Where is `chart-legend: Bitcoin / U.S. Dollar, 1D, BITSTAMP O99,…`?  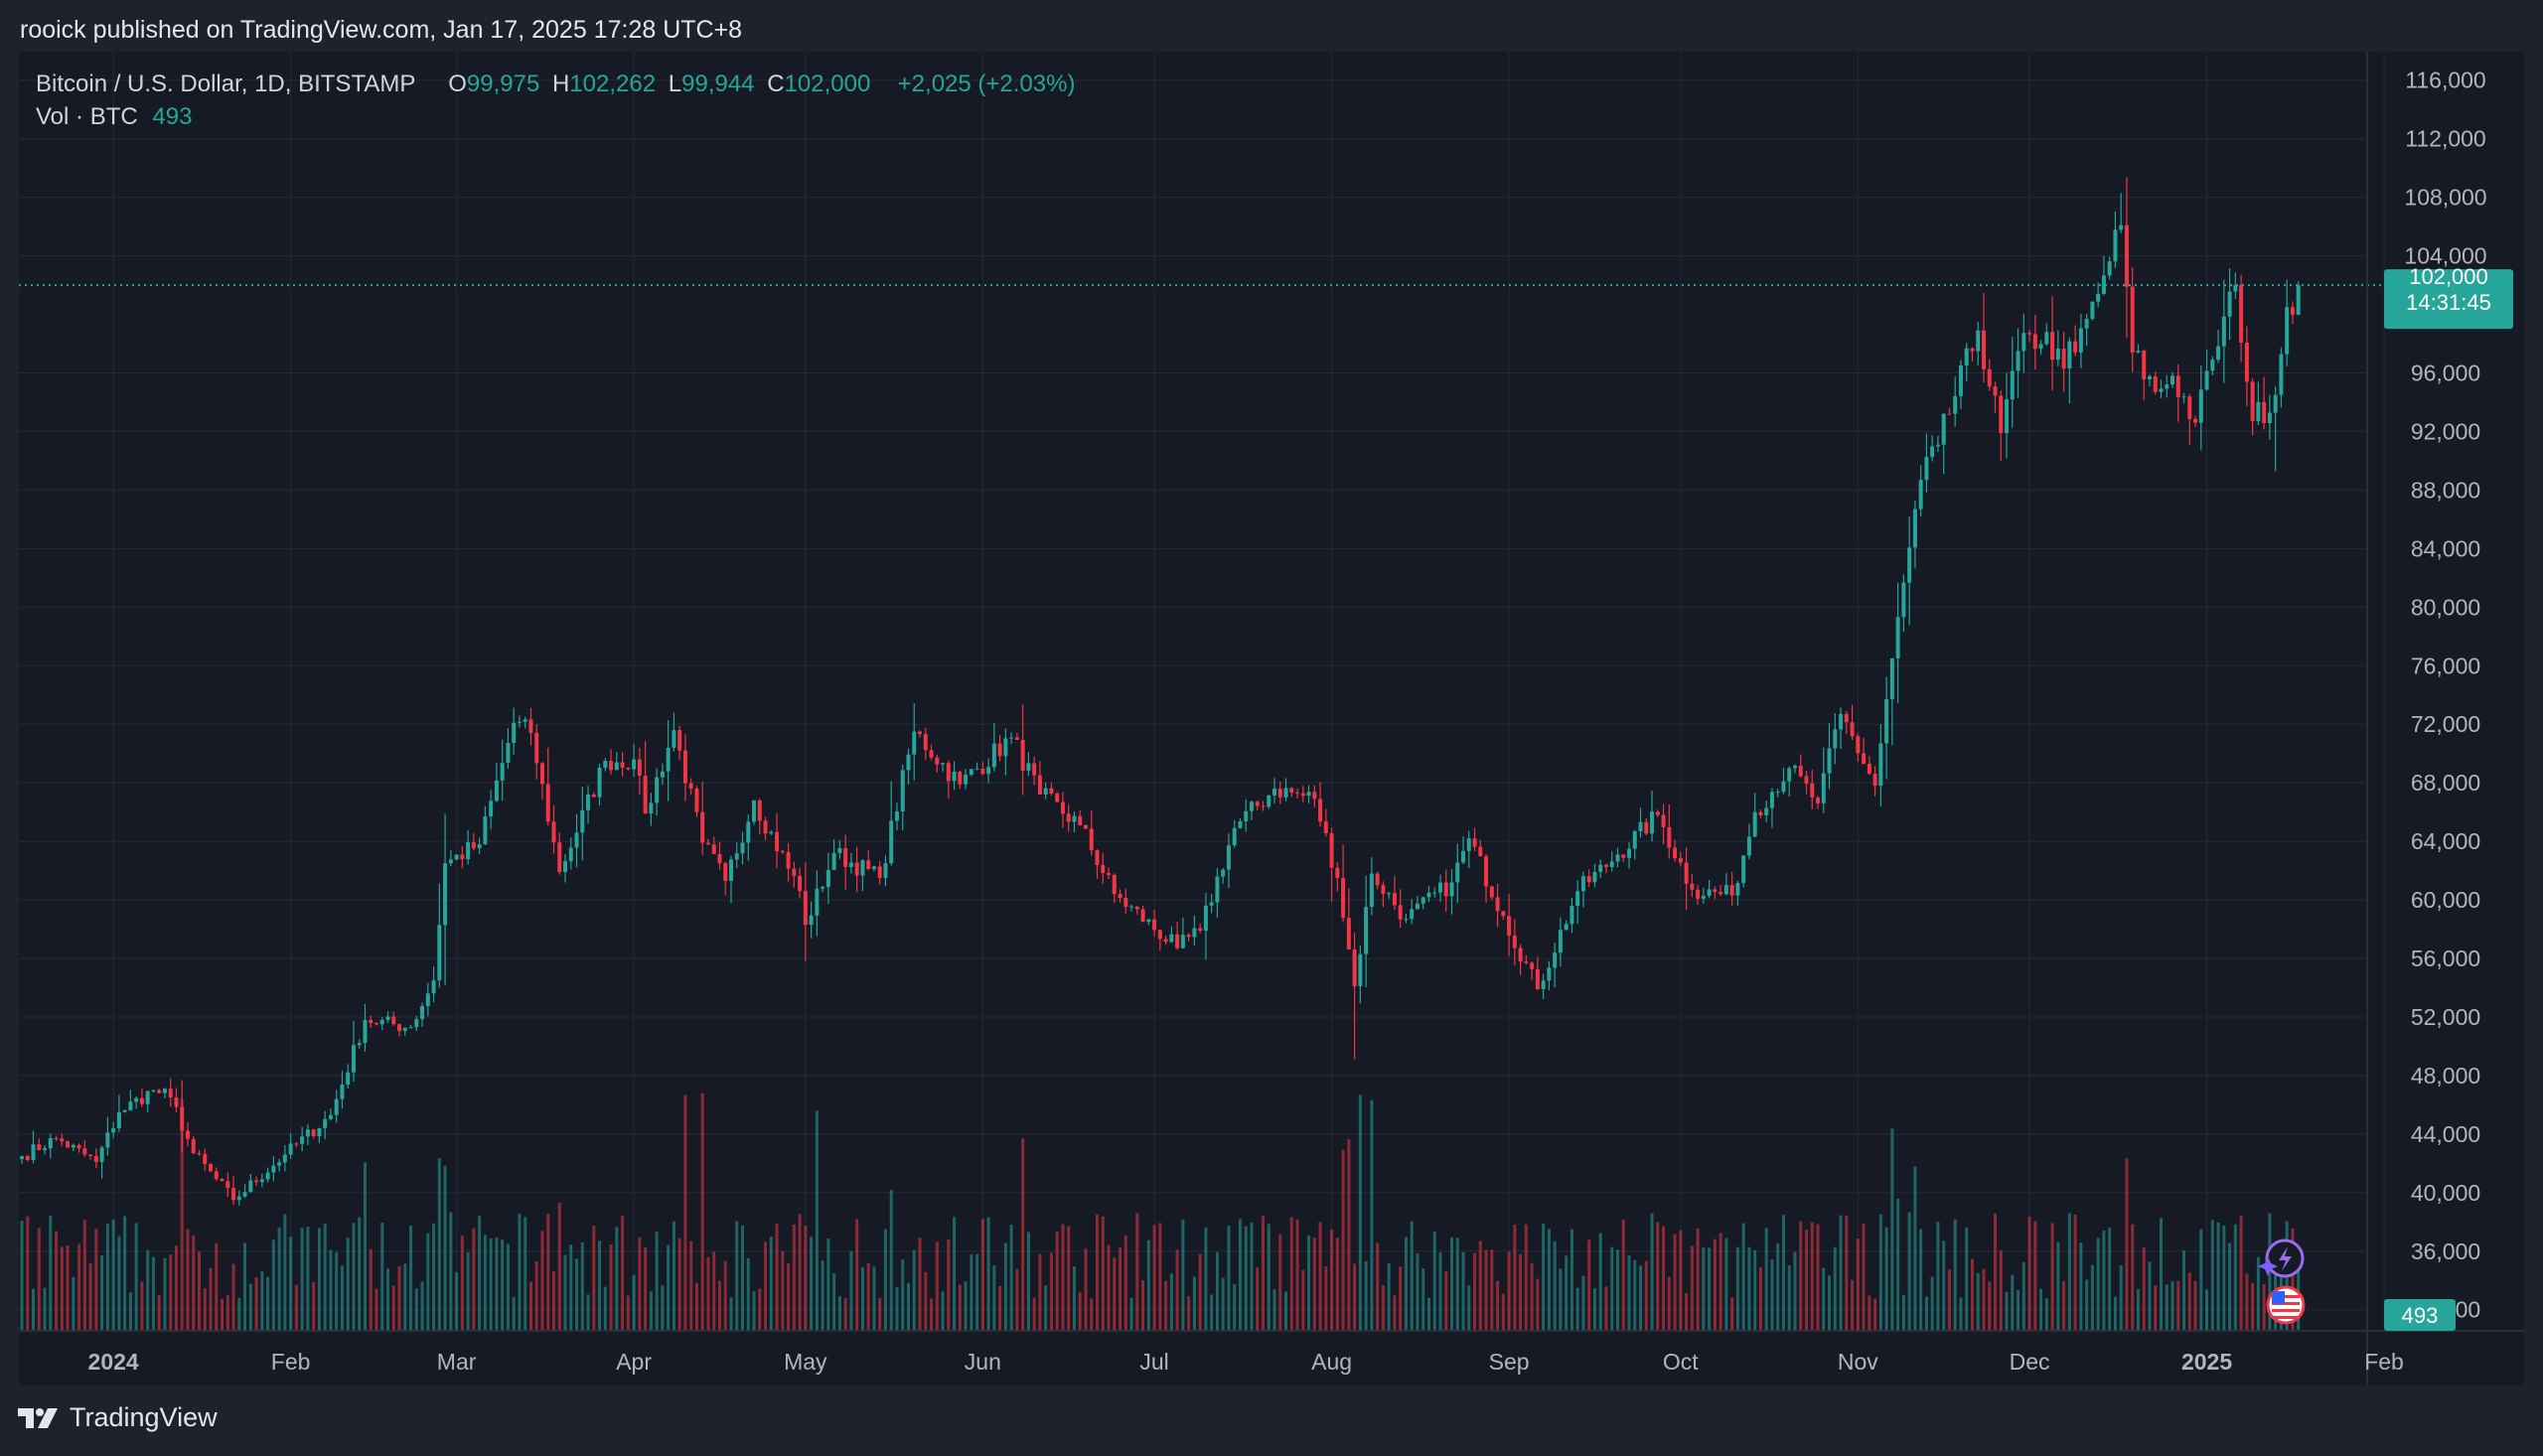 chart-legend: Bitcoin / U.S. Dollar, 1D, BITSTAMP O99,… is located at coordinates (555, 100).